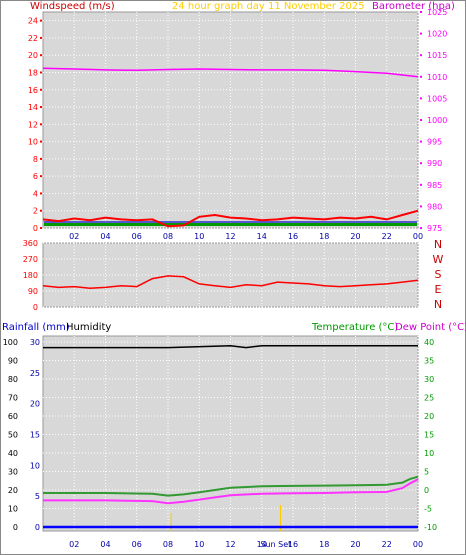 This screenshot has height=555, width=466. What do you see at coordinates (13, 416) in the screenshot?
I see `humidity-tick-label: 60` at bounding box center [13, 416].